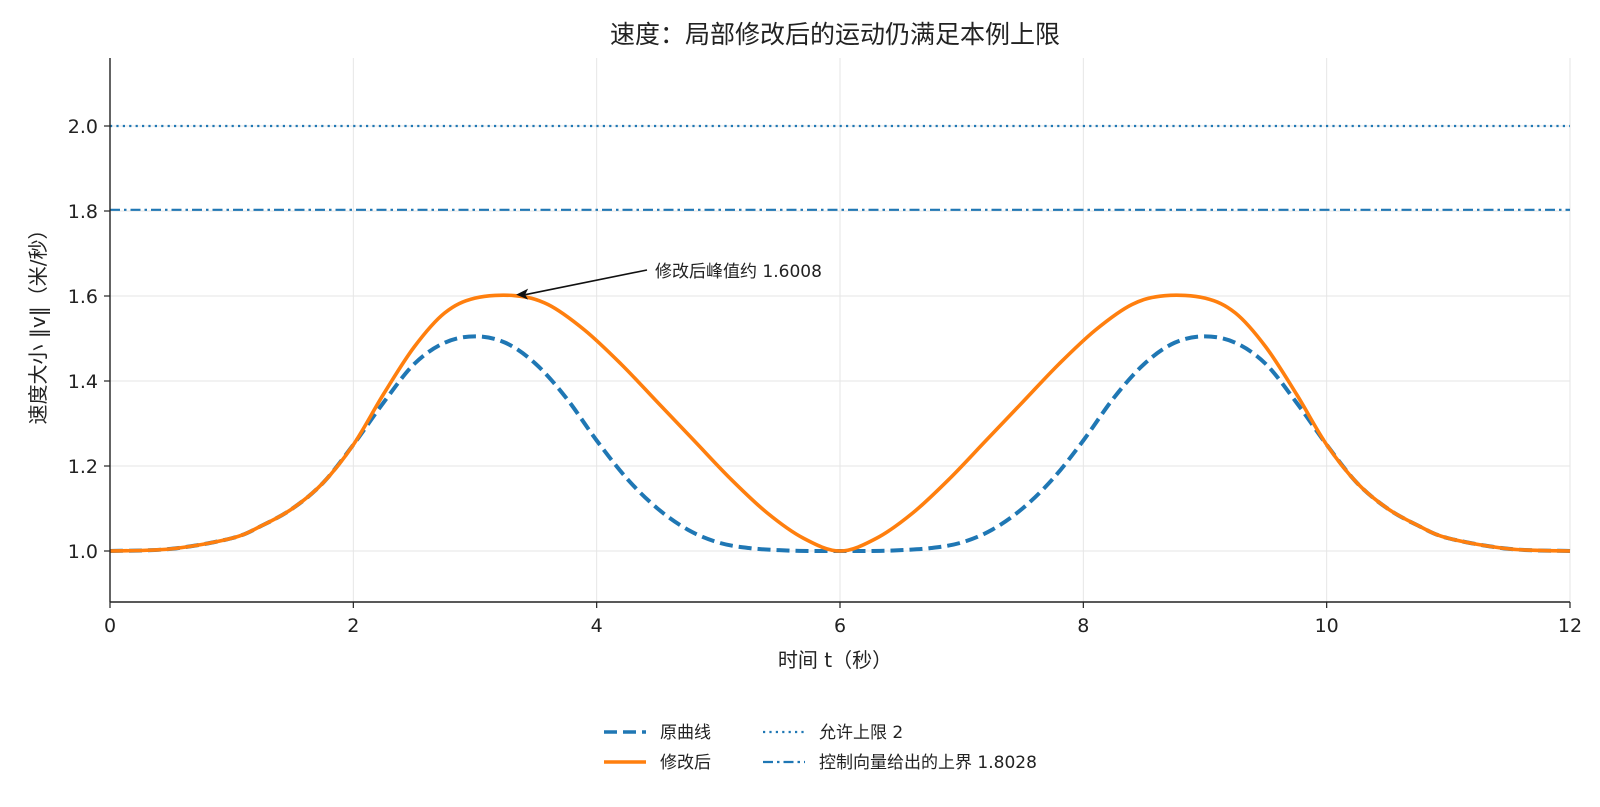 The image size is (1600, 807). What do you see at coordinates (83, 297) in the screenshot?
I see `y-tick-label: 1.6` at bounding box center [83, 297].